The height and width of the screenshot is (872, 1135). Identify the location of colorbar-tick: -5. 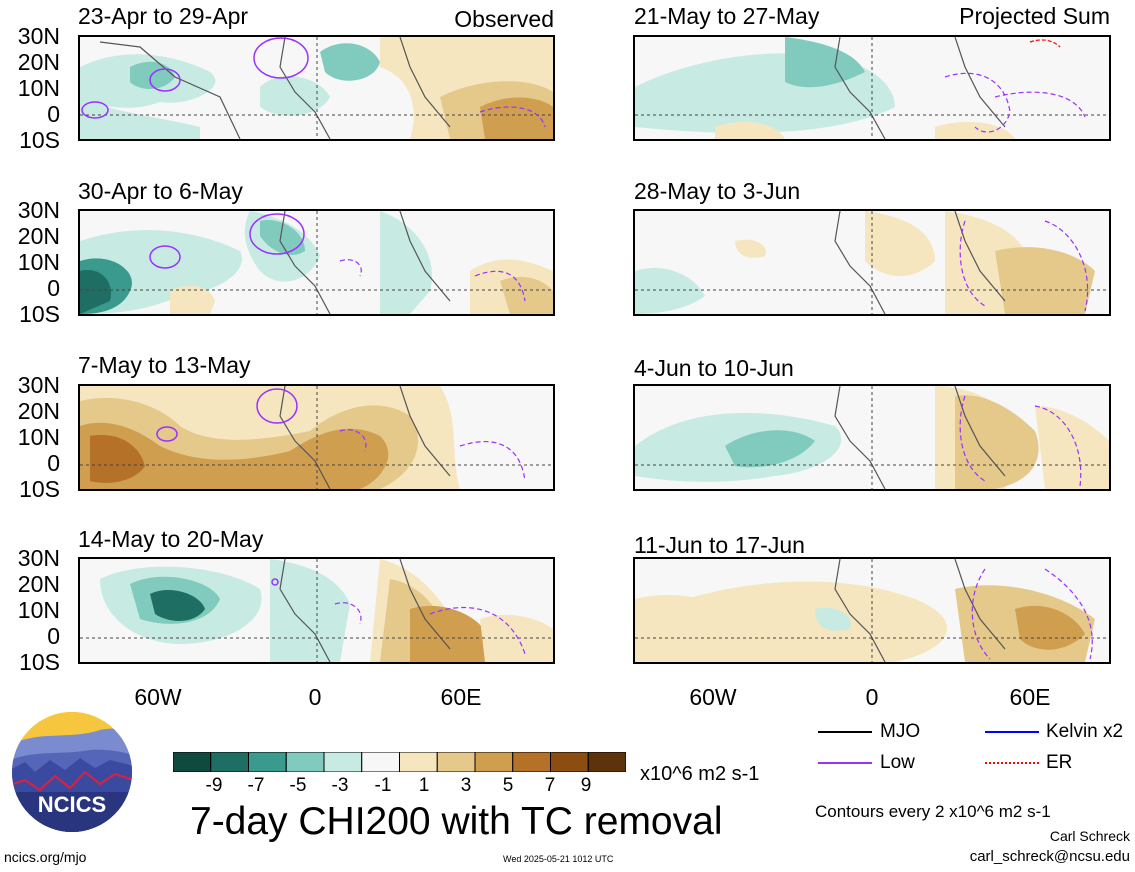
(298, 785).